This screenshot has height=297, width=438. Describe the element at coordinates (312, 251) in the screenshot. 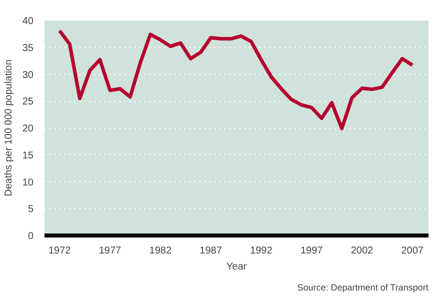

I see `x-tick-label: 1997` at that location.